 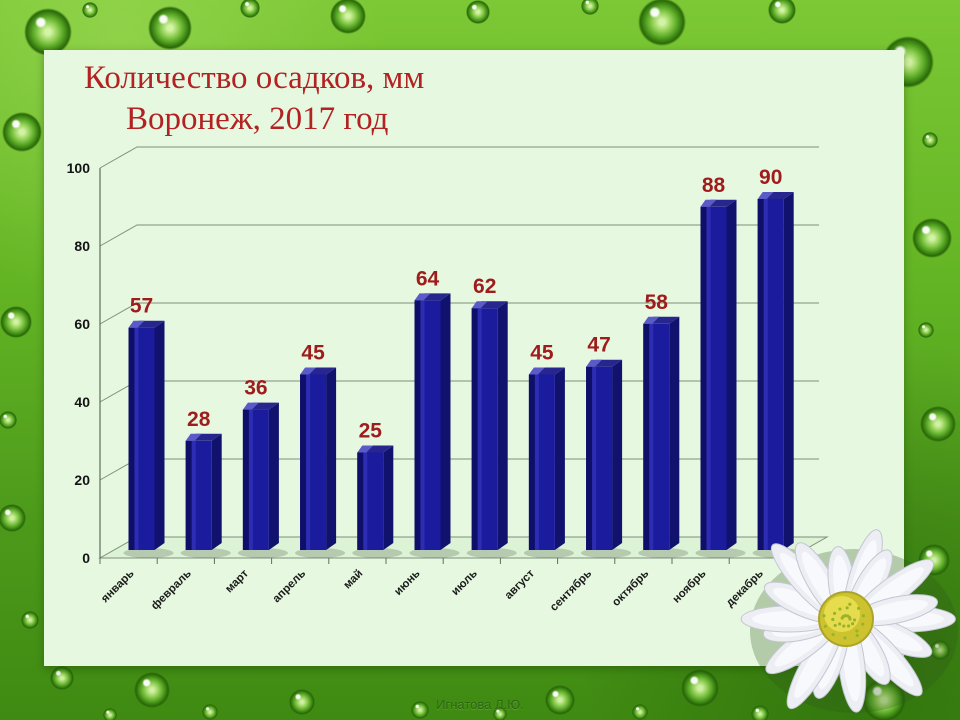 What do you see at coordinates (86, 558) in the screenshot?
I see `y-axis-tick-label: 0` at bounding box center [86, 558].